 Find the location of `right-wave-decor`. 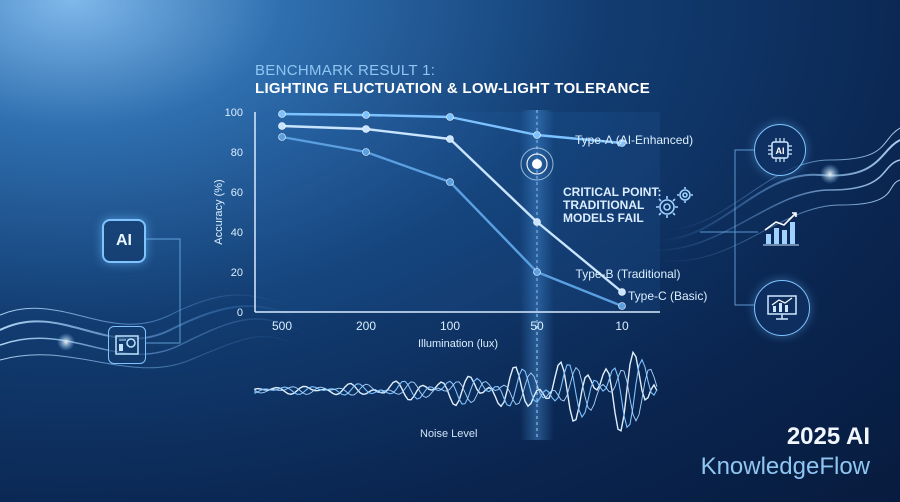

right-wave-decor is located at coordinates (774, 194).